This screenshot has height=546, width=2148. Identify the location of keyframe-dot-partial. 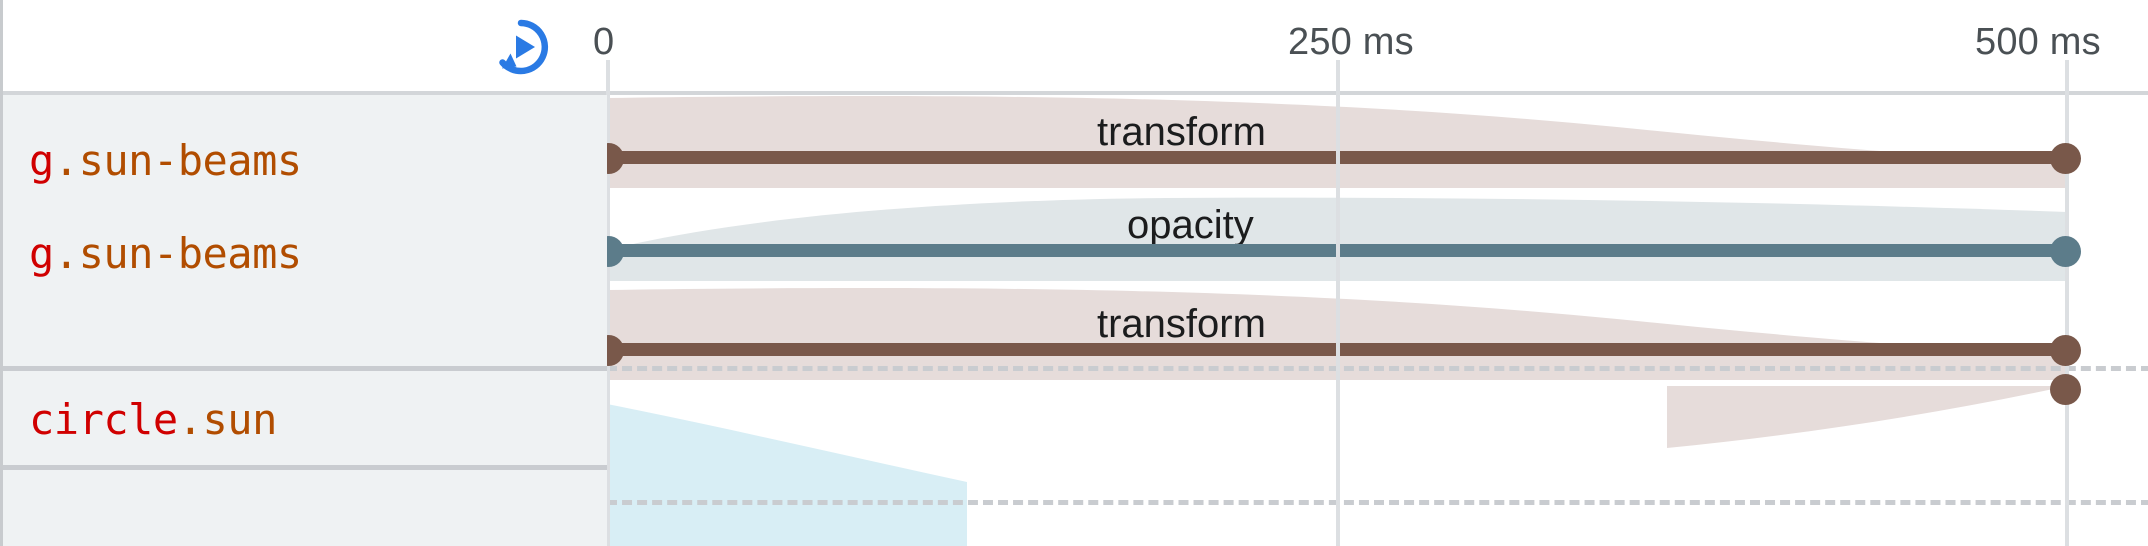
(2065, 389).